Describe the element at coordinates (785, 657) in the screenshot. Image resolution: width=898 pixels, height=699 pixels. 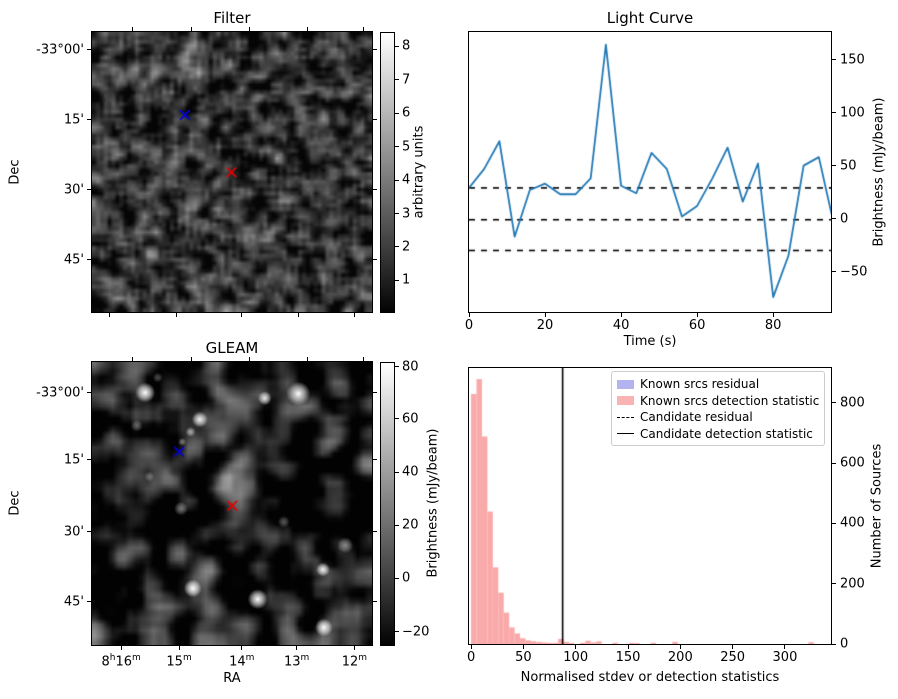
I see `stat-tick-label: 300` at that location.